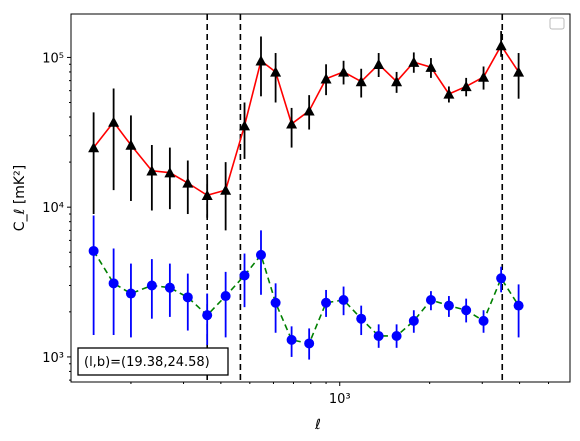  Describe the element at coordinates (340, 399) in the screenshot. I see `x-tick-label-1: 10³` at that location.